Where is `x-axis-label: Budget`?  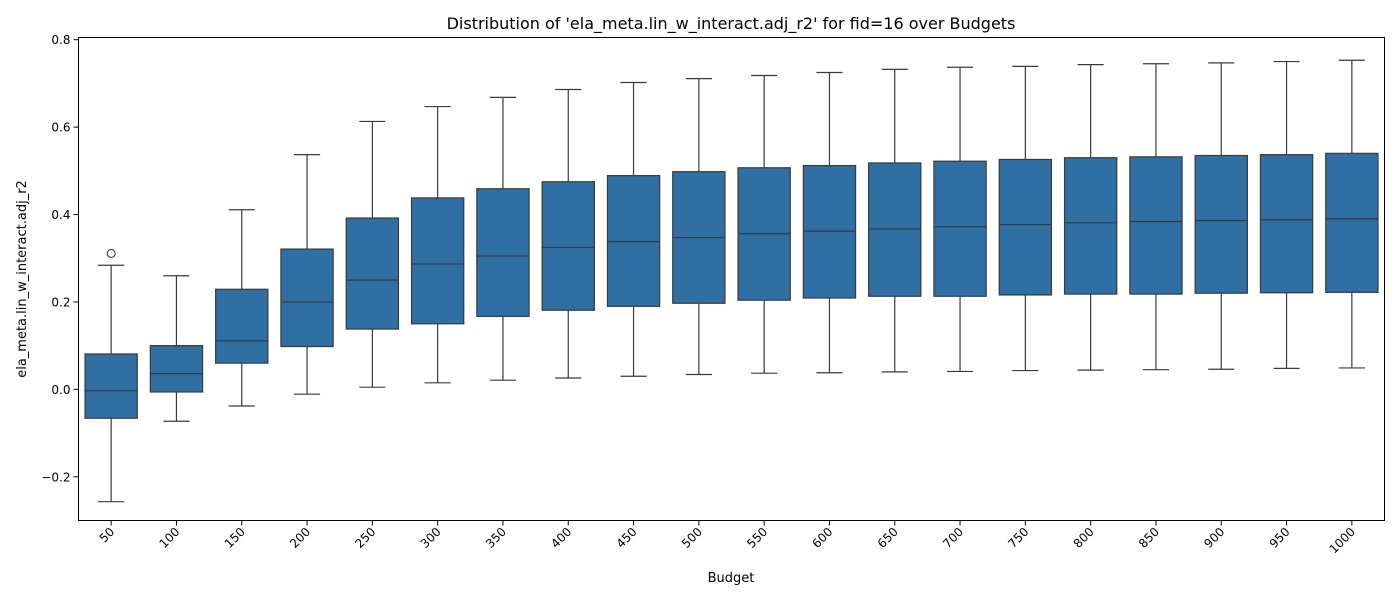
x-axis-label: Budget is located at coordinates (731, 578).